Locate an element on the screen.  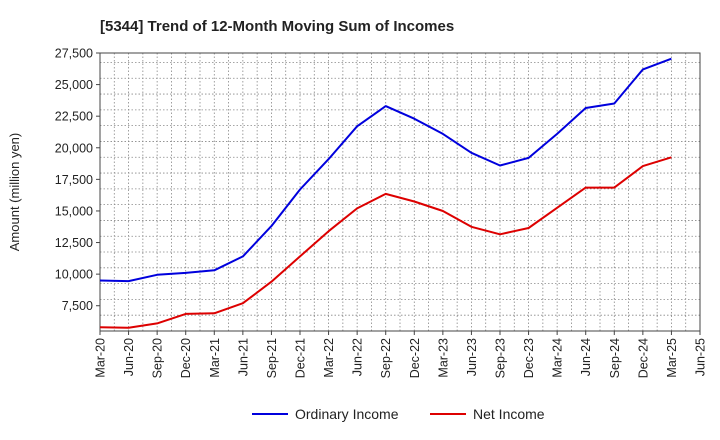
x-tick-label: Sep-24 is located at coordinates (615, 358).